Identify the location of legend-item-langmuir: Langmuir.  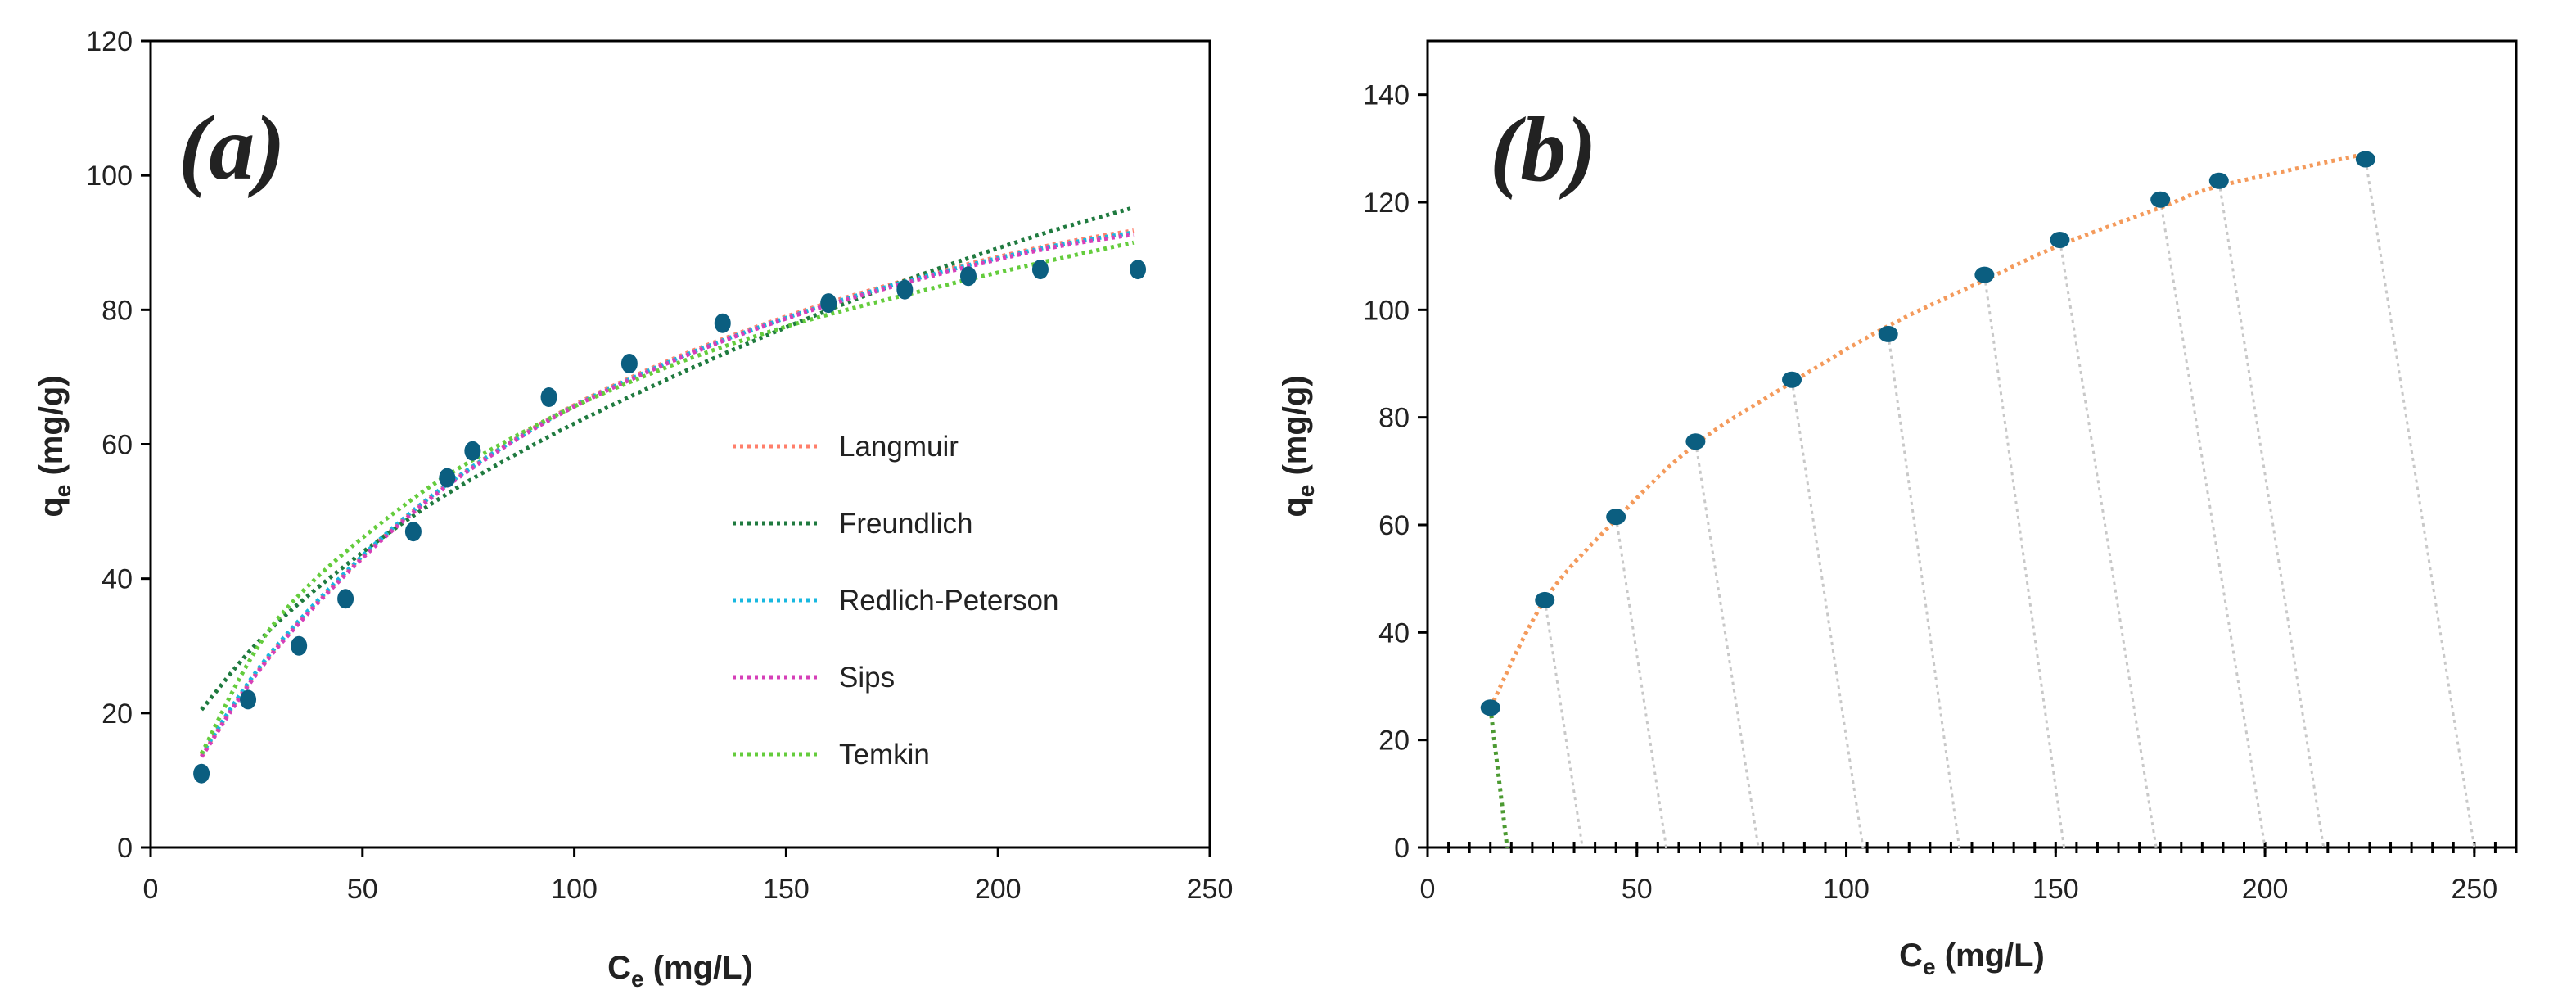
(846, 447).